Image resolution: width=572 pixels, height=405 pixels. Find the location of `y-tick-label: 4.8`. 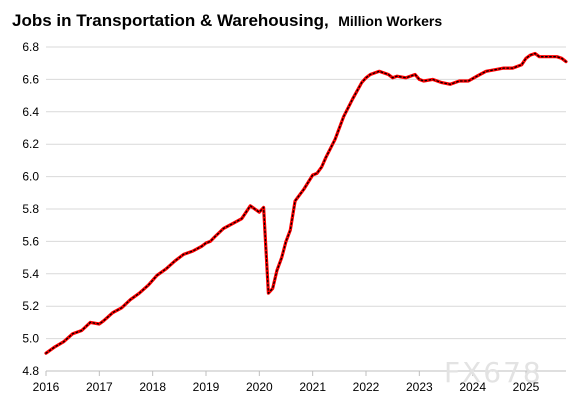

y-tick-label: 4.8 is located at coordinates (30, 371).